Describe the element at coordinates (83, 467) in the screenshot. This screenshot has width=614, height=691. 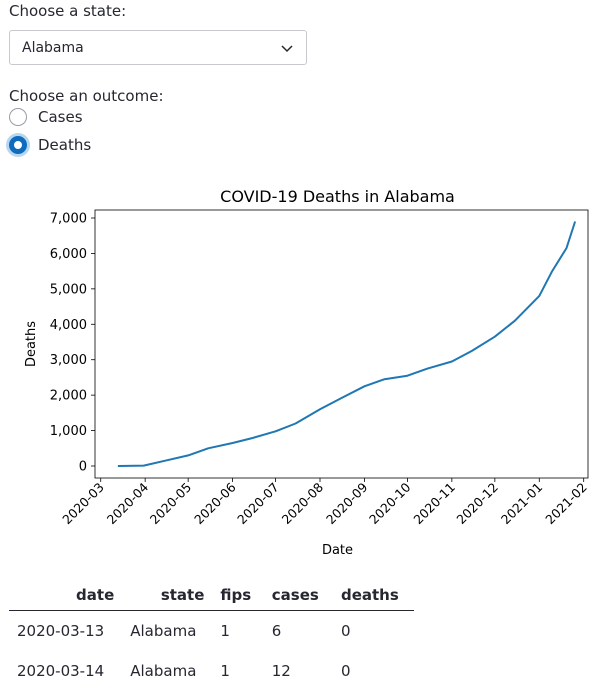
I see `y-tick-label: 0` at that location.